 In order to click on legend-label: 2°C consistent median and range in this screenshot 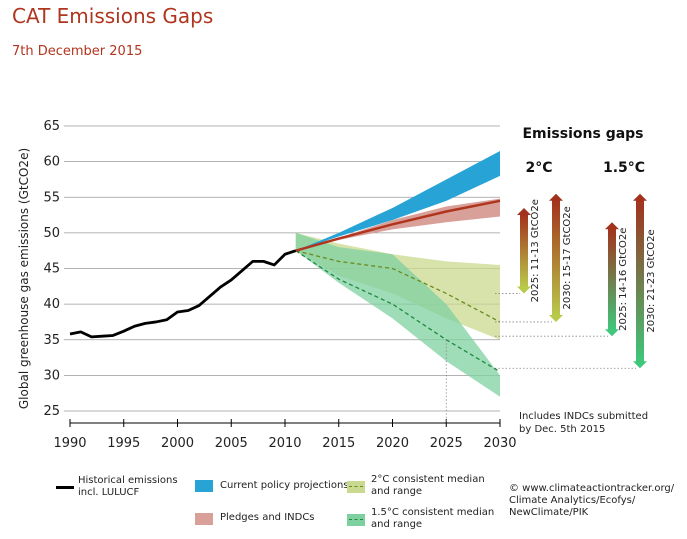, I will do `click(428, 485)`.